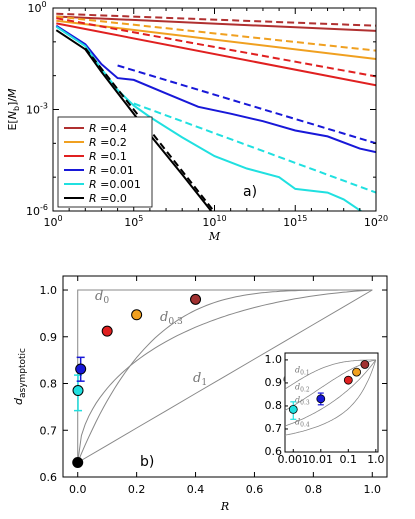 The height and width of the screenshot is (519, 415). I want to click on curve-label: d0.3, so click(171, 318).